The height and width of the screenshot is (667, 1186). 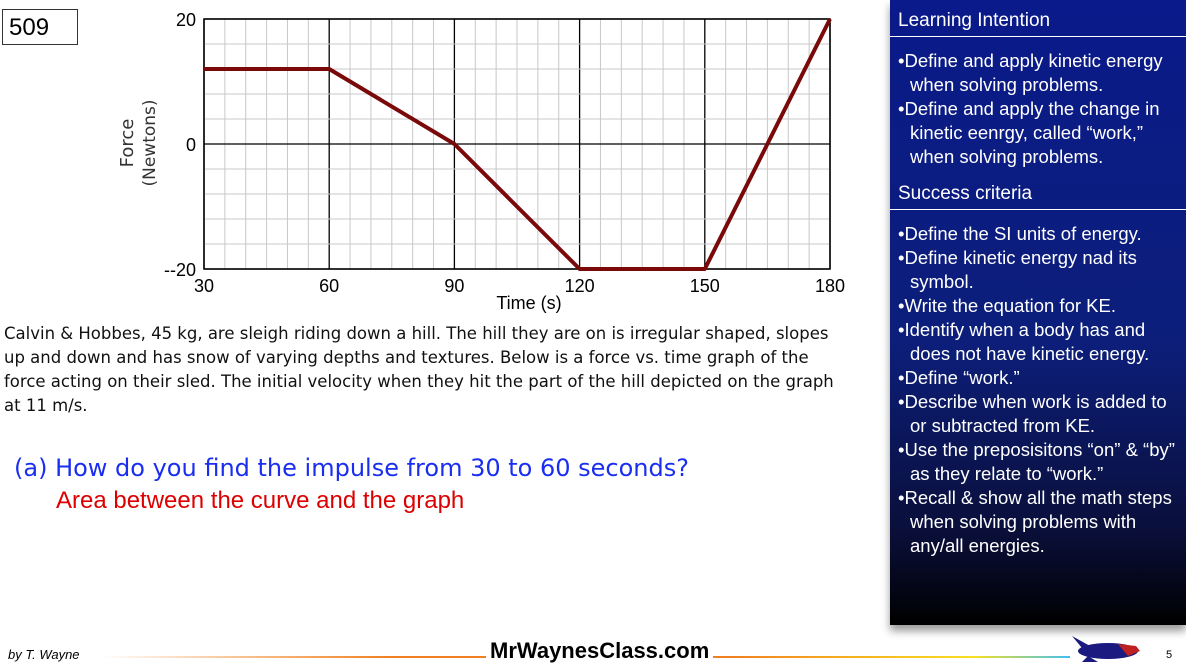 What do you see at coordinates (204, 286) in the screenshot?
I see `x-tick-label: 30` at bounding box center [204, 286].